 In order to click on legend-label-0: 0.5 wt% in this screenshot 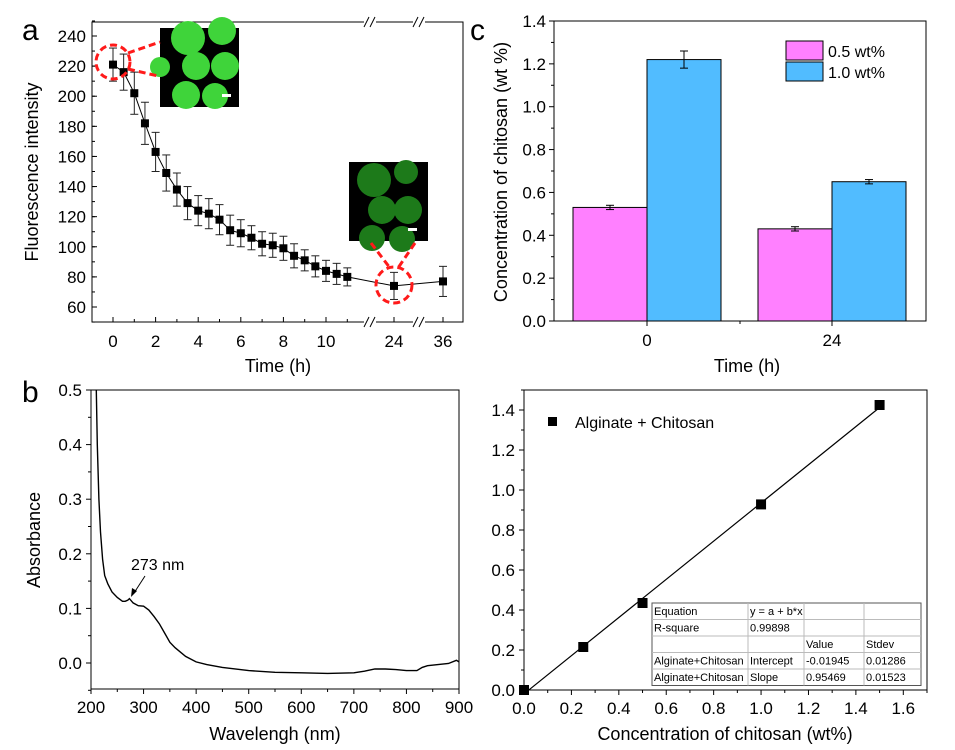, I will do `click(856, 52)`.